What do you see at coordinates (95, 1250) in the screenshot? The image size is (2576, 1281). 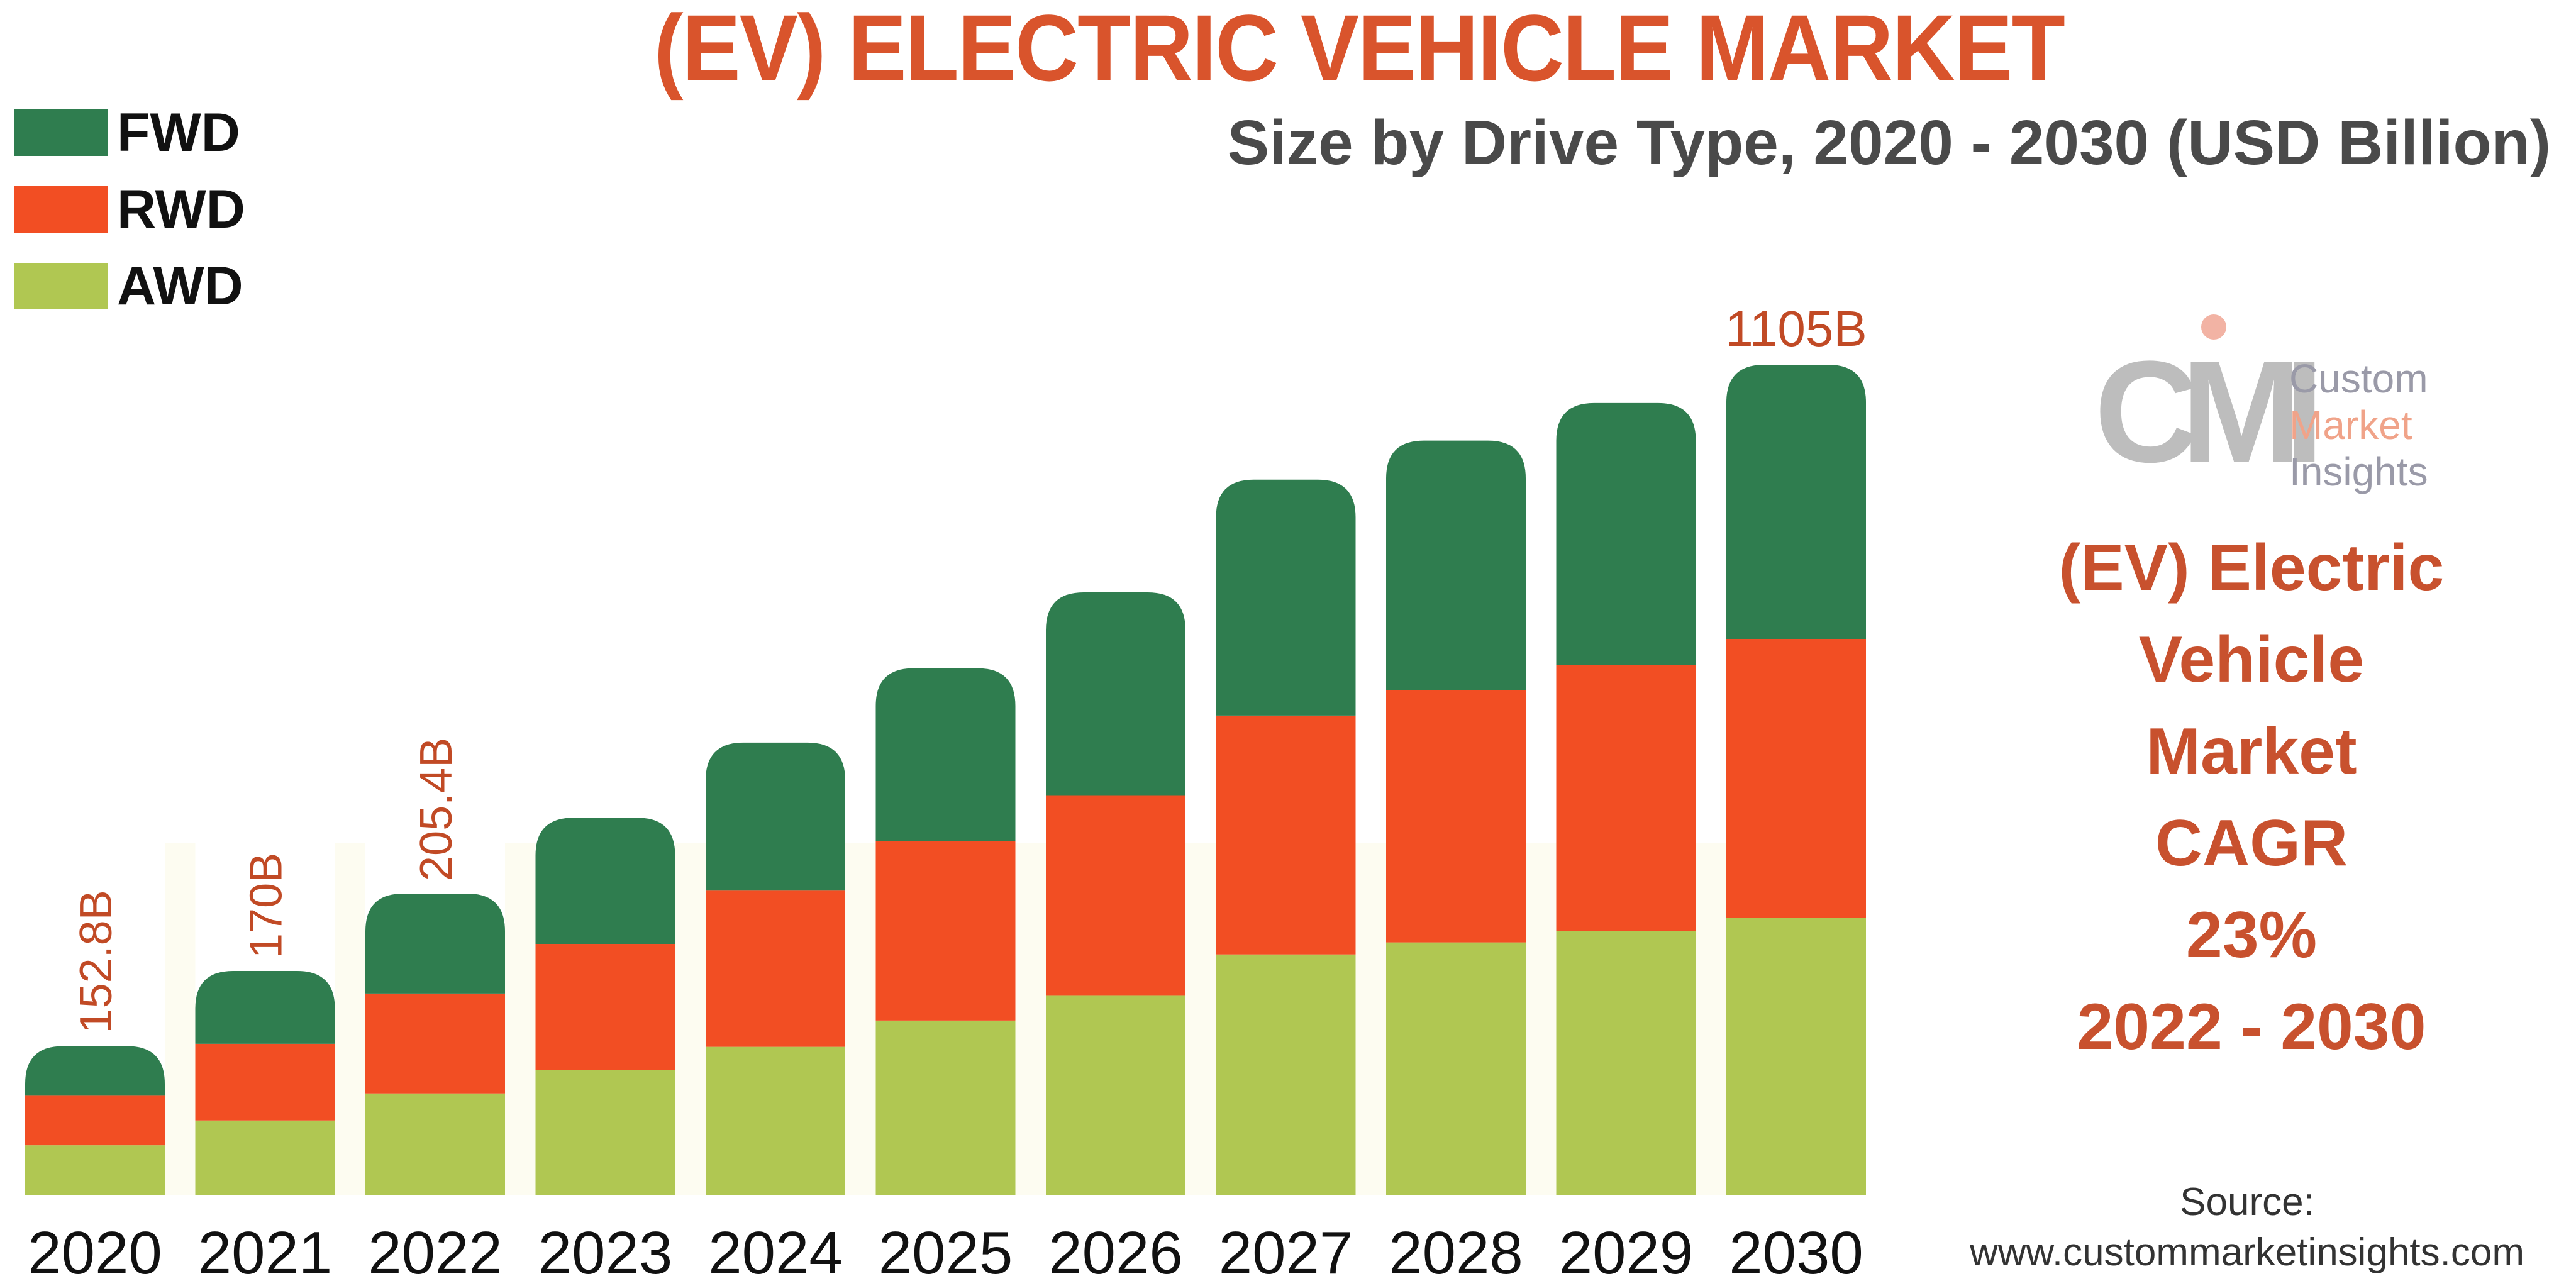 I see `x-tick-label: 2020` at bounding box center [95, 1250].